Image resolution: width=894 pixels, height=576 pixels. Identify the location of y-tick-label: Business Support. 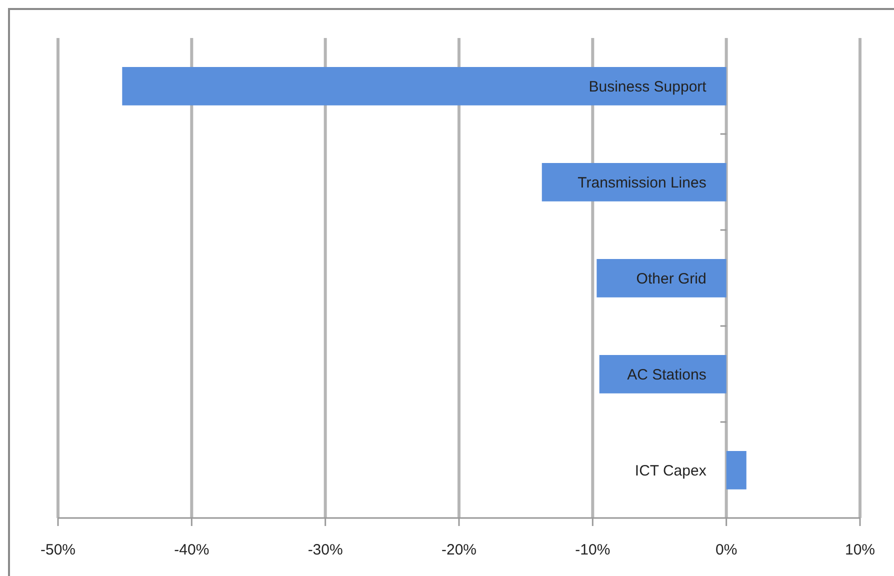
(648, 87).